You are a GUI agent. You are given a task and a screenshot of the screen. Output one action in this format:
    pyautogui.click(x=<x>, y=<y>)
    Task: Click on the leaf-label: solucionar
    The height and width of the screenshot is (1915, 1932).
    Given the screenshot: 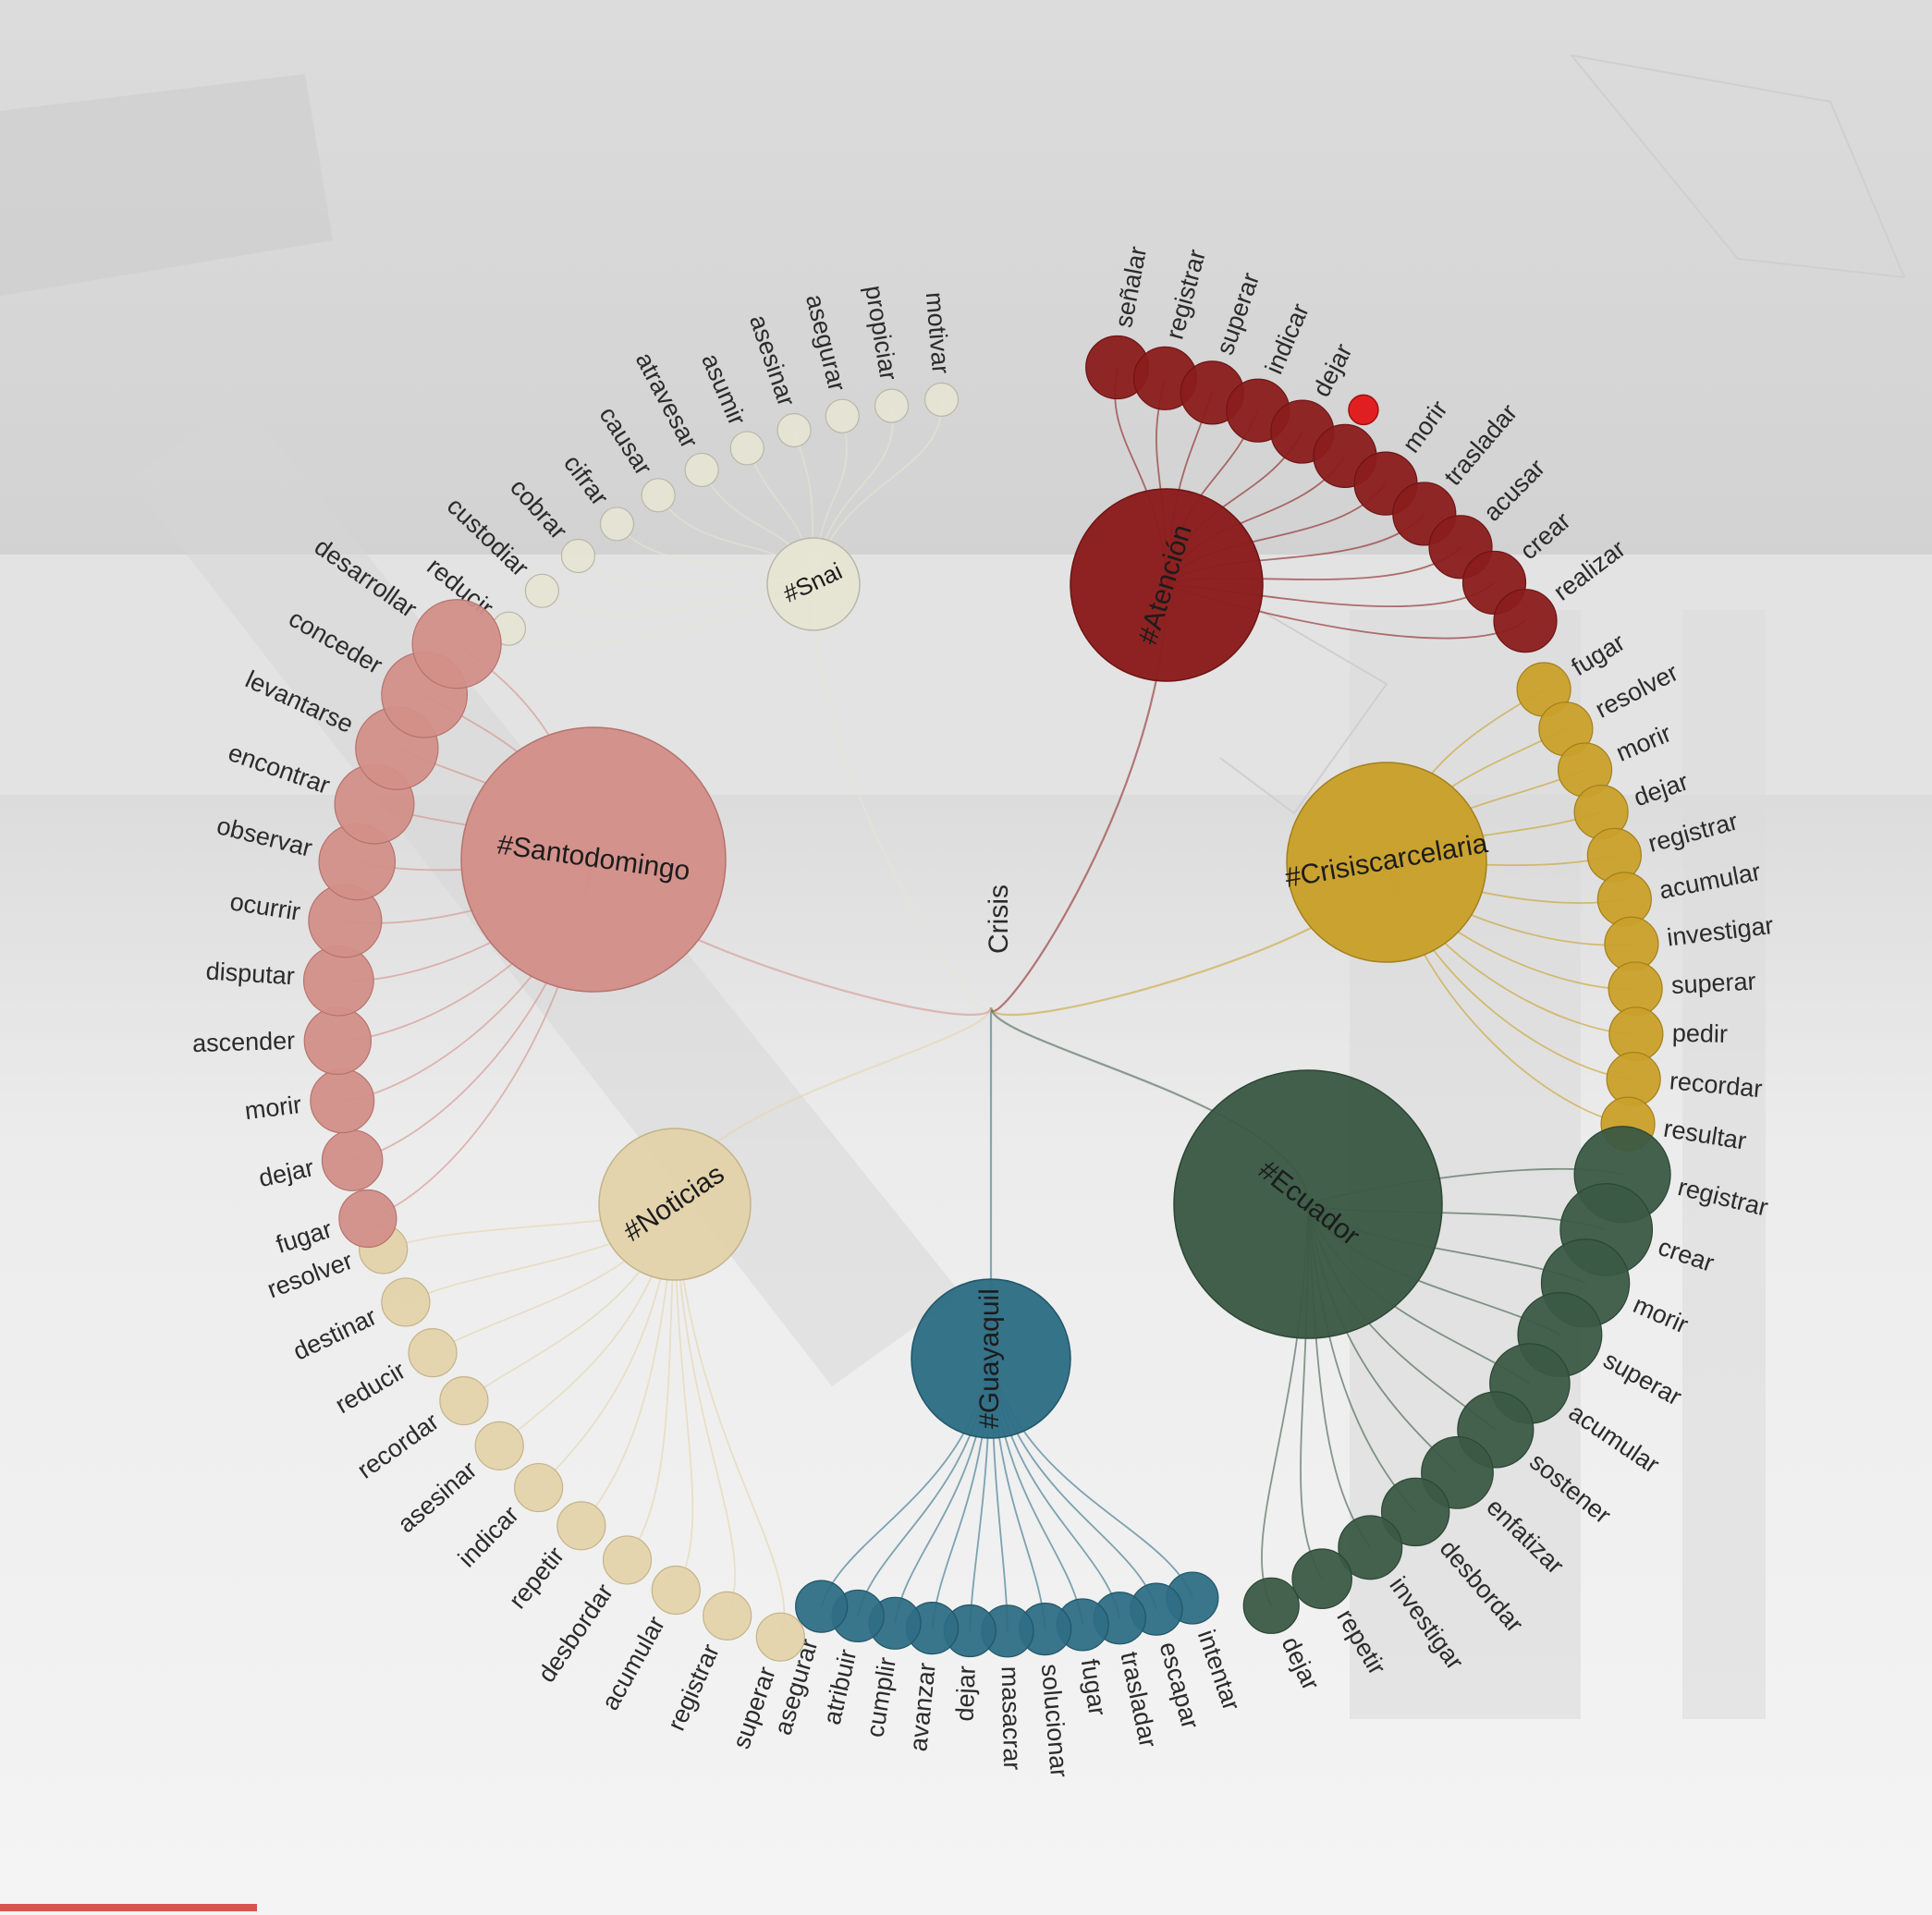 What is the action you would take?
    pyautogui.click(x=1054, y=1720)
    